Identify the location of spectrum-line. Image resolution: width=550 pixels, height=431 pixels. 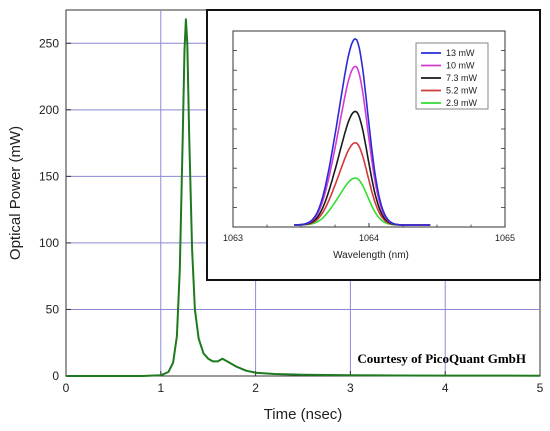
(362, 132).